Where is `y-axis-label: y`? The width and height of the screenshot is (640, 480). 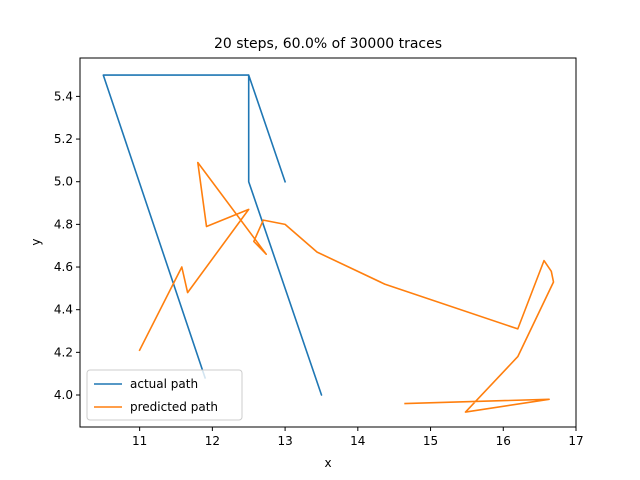 y-axis-label: y is located at coordinates (36, 241).